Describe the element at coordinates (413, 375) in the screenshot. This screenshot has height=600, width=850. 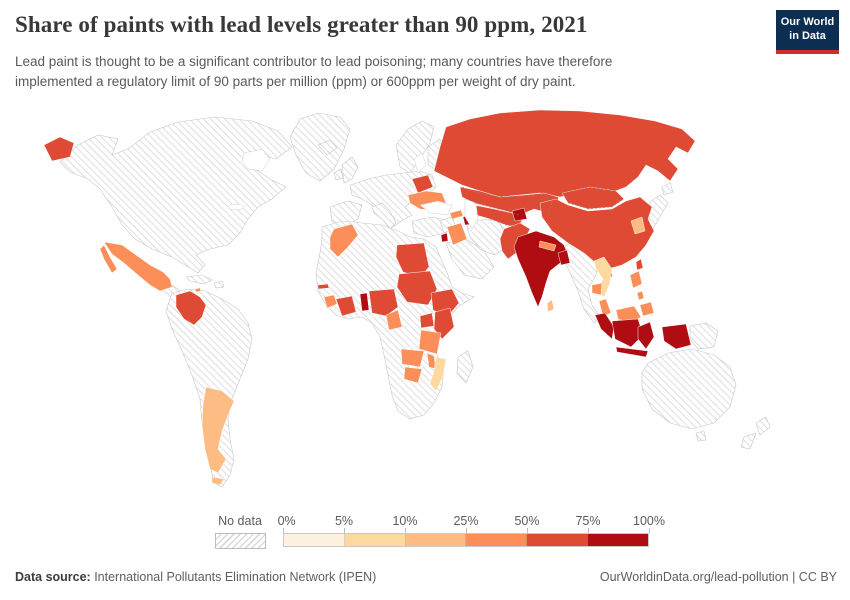
I see `country-zimbabwe` at that location.